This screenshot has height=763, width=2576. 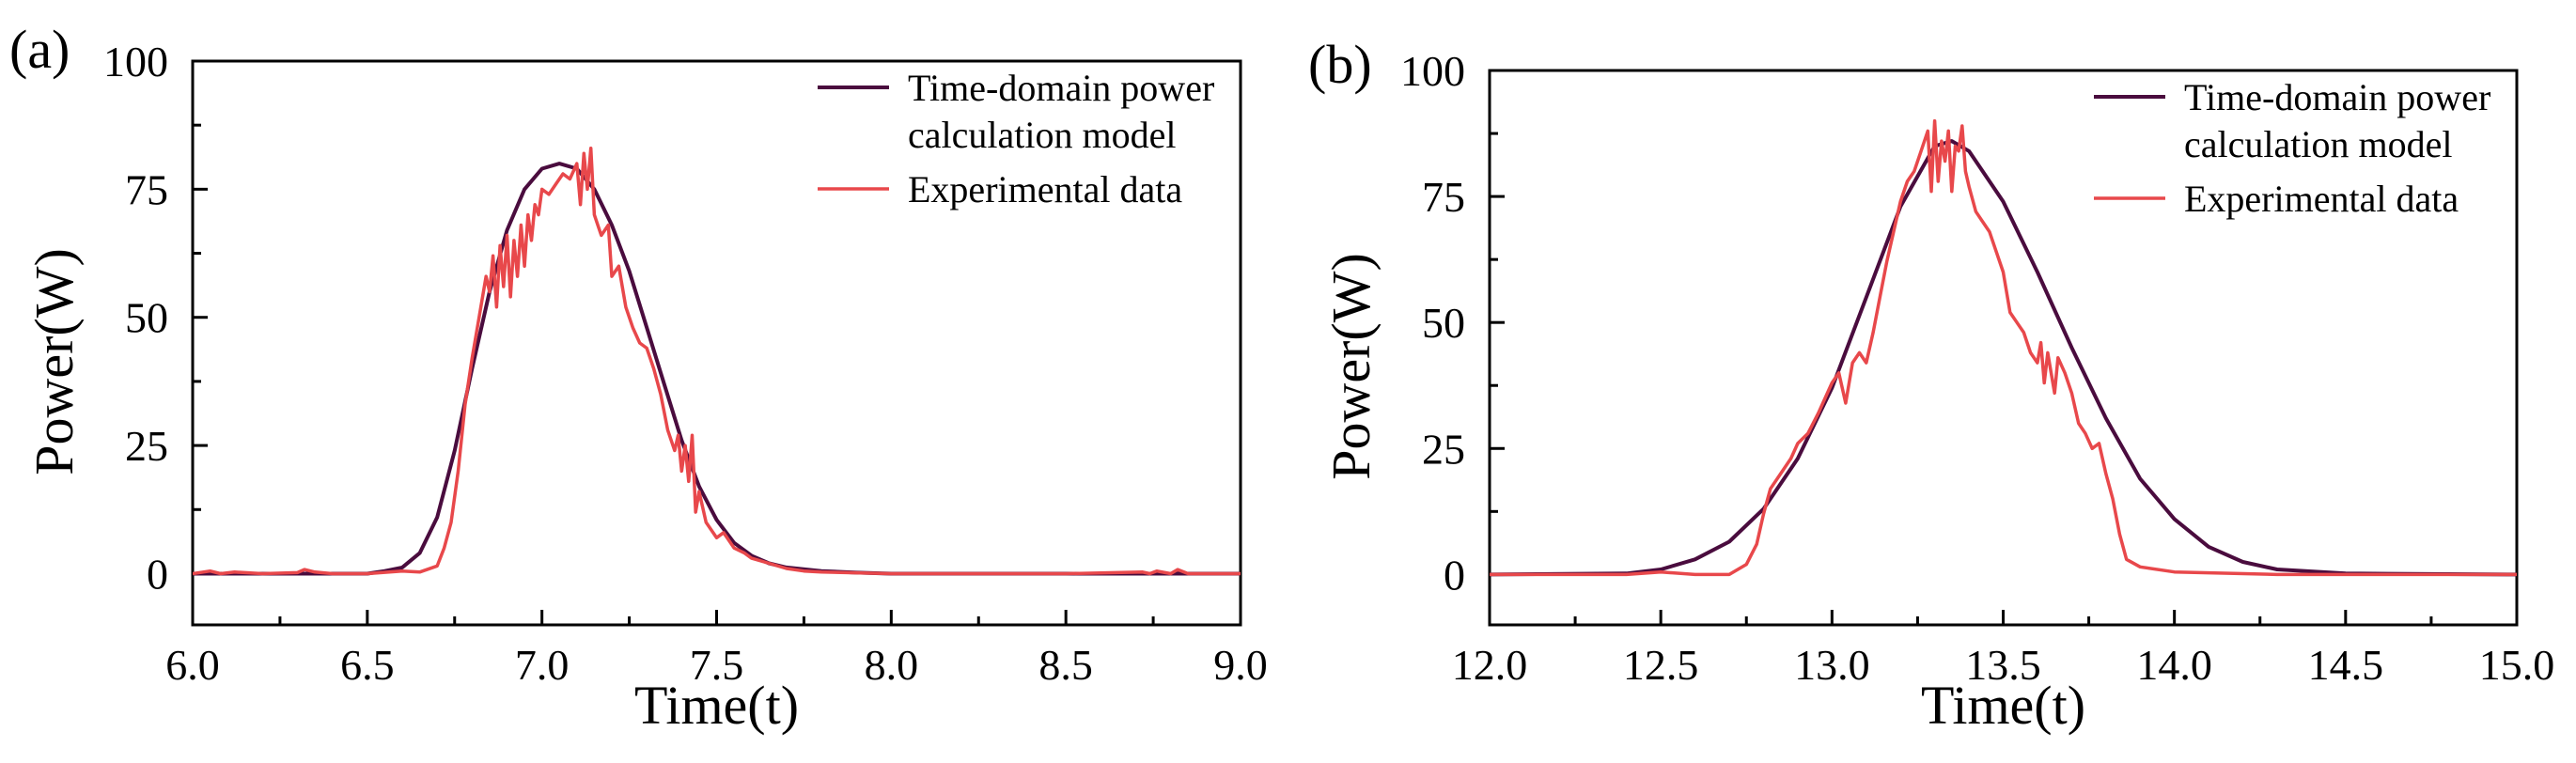 What do you see at coordinates (2517, 665) in the screenshot?
I see `x-tick-label: 15.0` at bounding box center [2517, 665].